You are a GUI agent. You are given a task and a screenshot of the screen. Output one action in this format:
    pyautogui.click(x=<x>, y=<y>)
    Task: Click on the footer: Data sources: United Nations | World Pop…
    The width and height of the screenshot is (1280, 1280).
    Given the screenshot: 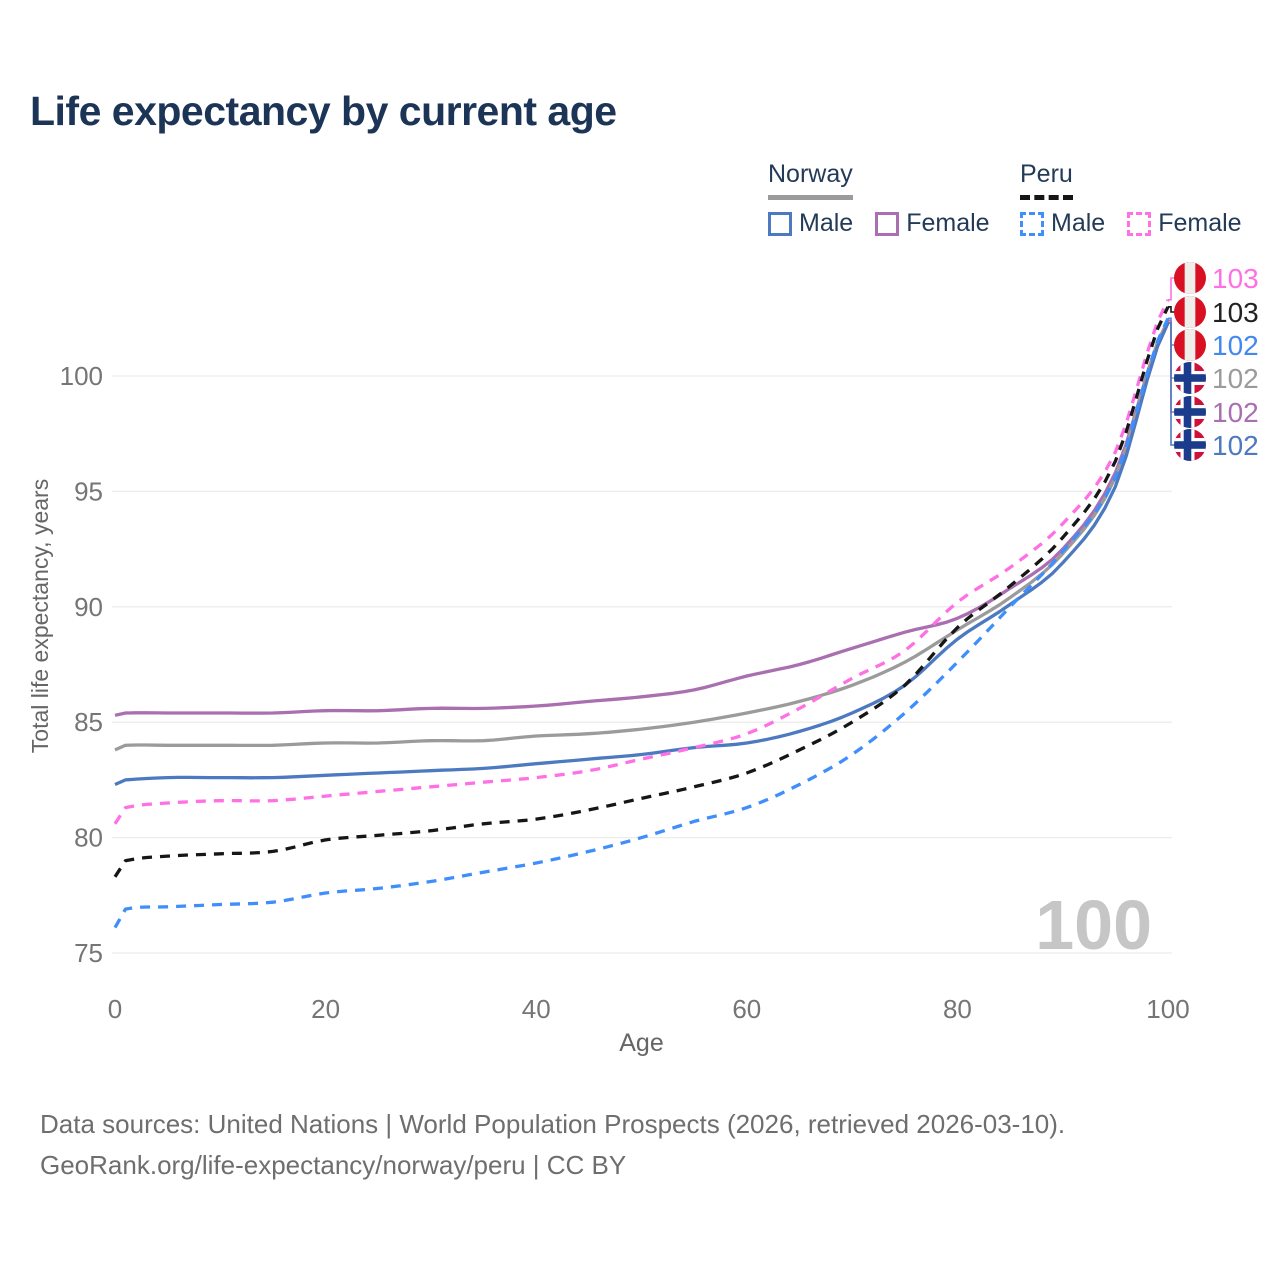 What is the action you would take?
    pyautogui.click(x=640, y=1145)
    